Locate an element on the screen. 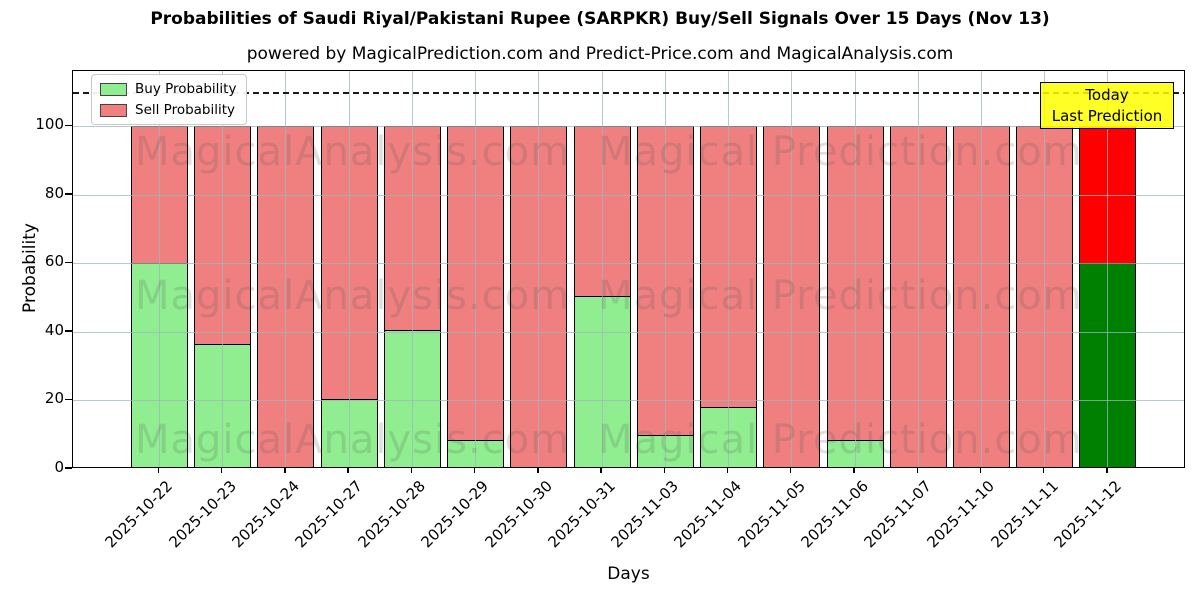  threshold-dashed-line is located at coordinates (628, 93).